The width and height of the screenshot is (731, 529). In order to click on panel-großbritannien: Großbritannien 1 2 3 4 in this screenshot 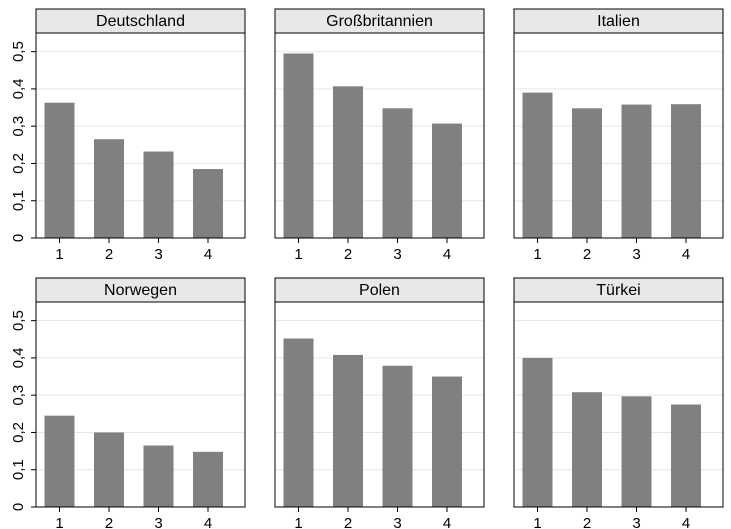, I will do `click(379, 135)`.